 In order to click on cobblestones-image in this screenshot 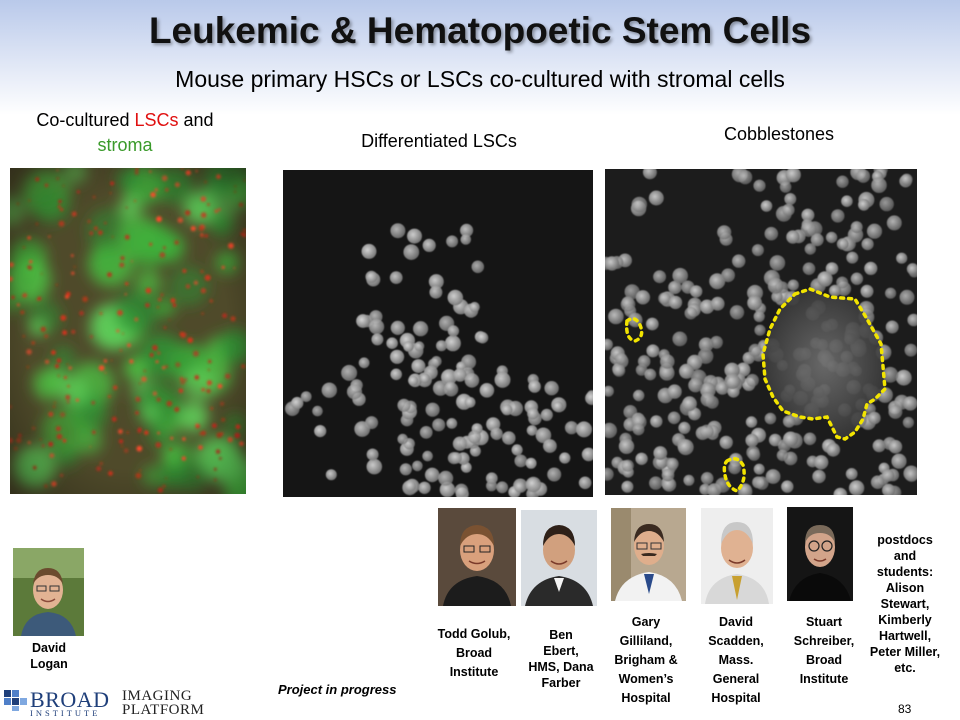, I will do `click(761, 332)`.